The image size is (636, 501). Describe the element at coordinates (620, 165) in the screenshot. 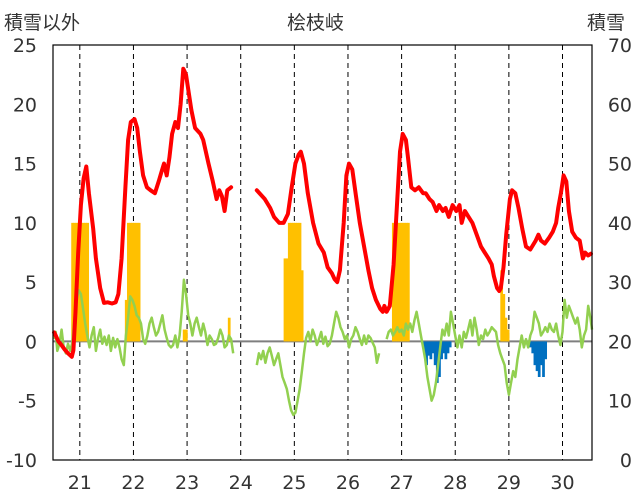

I see `right-tick-label: 50` at that location.